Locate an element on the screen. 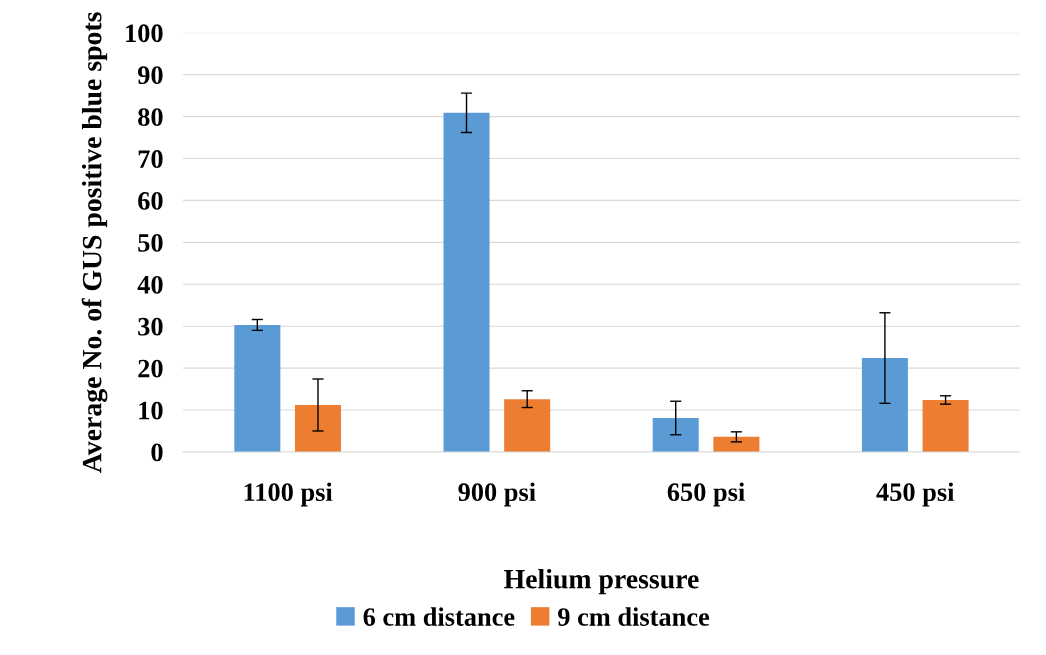 The height and width of the screenshot is (655, 1046). y-tick-label: 100 is located at coordinates (144, 33).